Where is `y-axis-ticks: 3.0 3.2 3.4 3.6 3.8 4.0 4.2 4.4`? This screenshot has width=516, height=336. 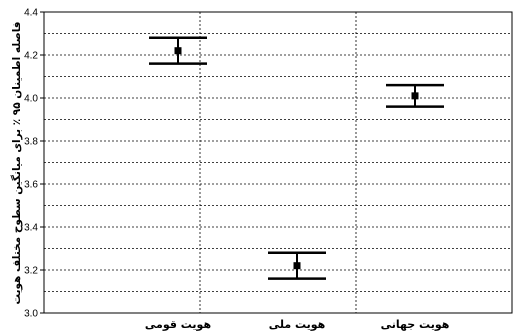
y-axis-ticks: 3.0 3.2 3.4 3.6 3.8 4.0 4.2 4.4 is located at coordinates (34, 164).